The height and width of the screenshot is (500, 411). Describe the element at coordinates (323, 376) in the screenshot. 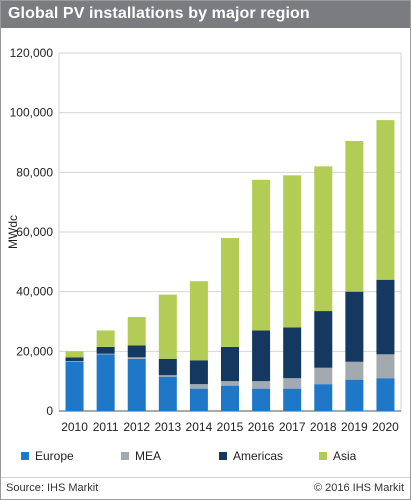

I see `bar-mea-2018` at that location.